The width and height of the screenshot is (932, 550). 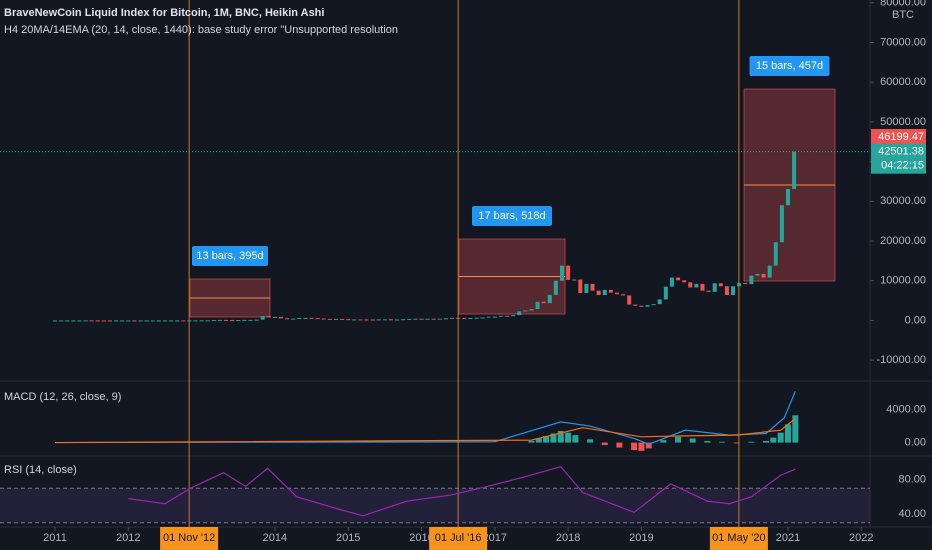 I want to click on rsi-line, so click(x=462, y=491).